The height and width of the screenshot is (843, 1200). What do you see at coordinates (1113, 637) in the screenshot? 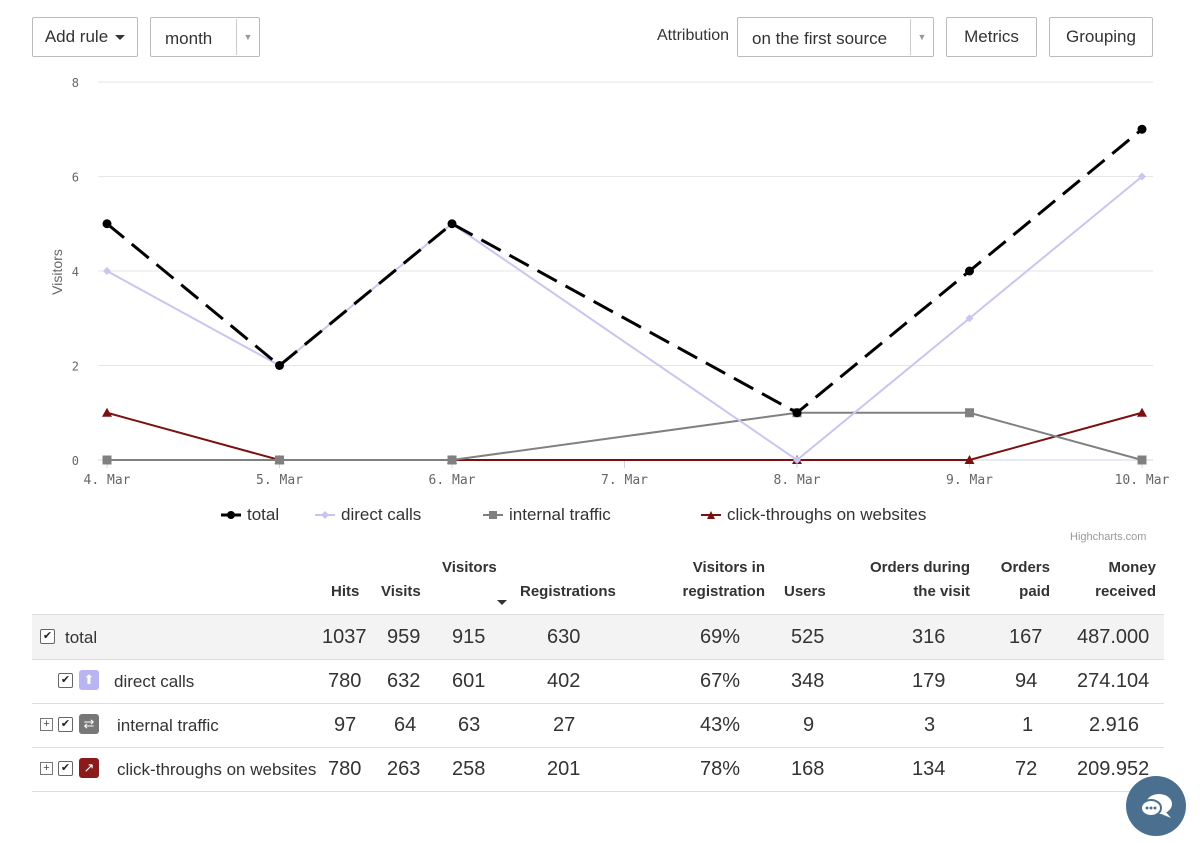
I see `cell-money-received: 487.000` at bounding box center [1113, 637].